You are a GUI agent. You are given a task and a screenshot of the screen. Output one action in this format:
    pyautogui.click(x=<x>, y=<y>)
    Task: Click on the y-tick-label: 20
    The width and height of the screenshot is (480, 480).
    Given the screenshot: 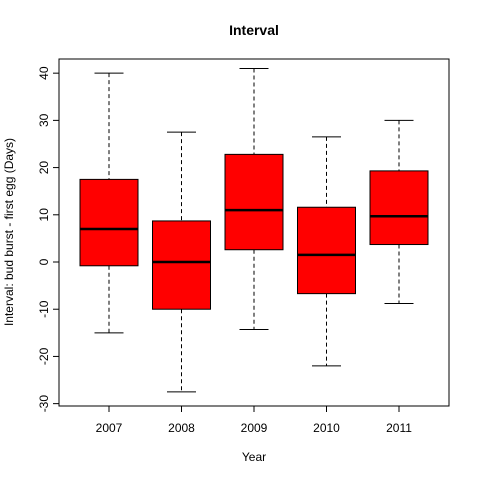 What is the action you would take?
    pyautogui.click(x=44, y=168)
    